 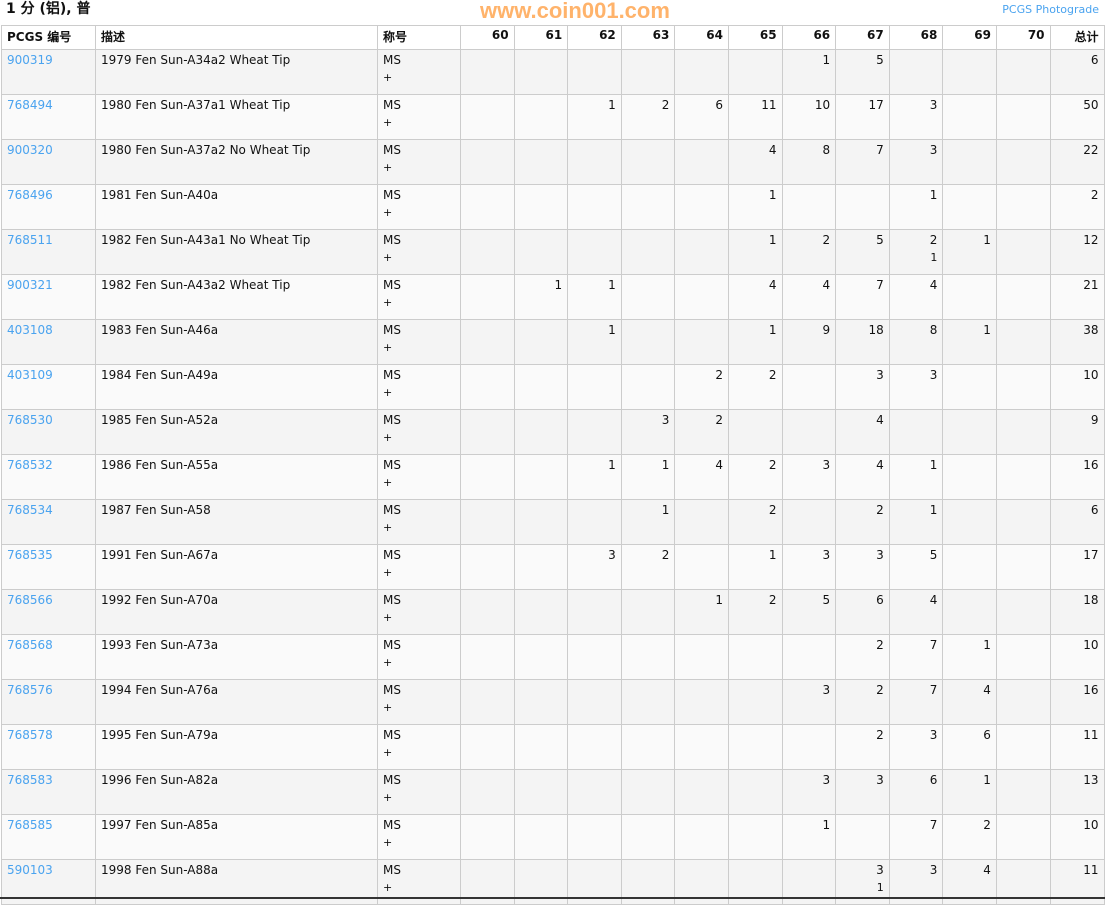 What do you see at coordinates (30, 195) in the screenshot?
I see `pcgs-number-link: 768496` at bounding box center [30, 195].